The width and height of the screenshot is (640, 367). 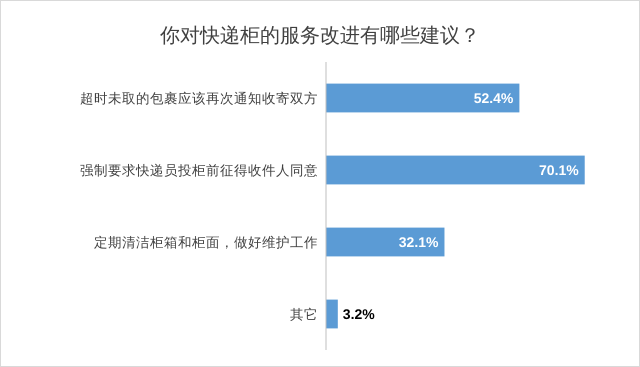 What do you see at coordinates (304, 314) in the screenshot?
I see `y-tick-label: 其它` at bounding box center [304, 314].